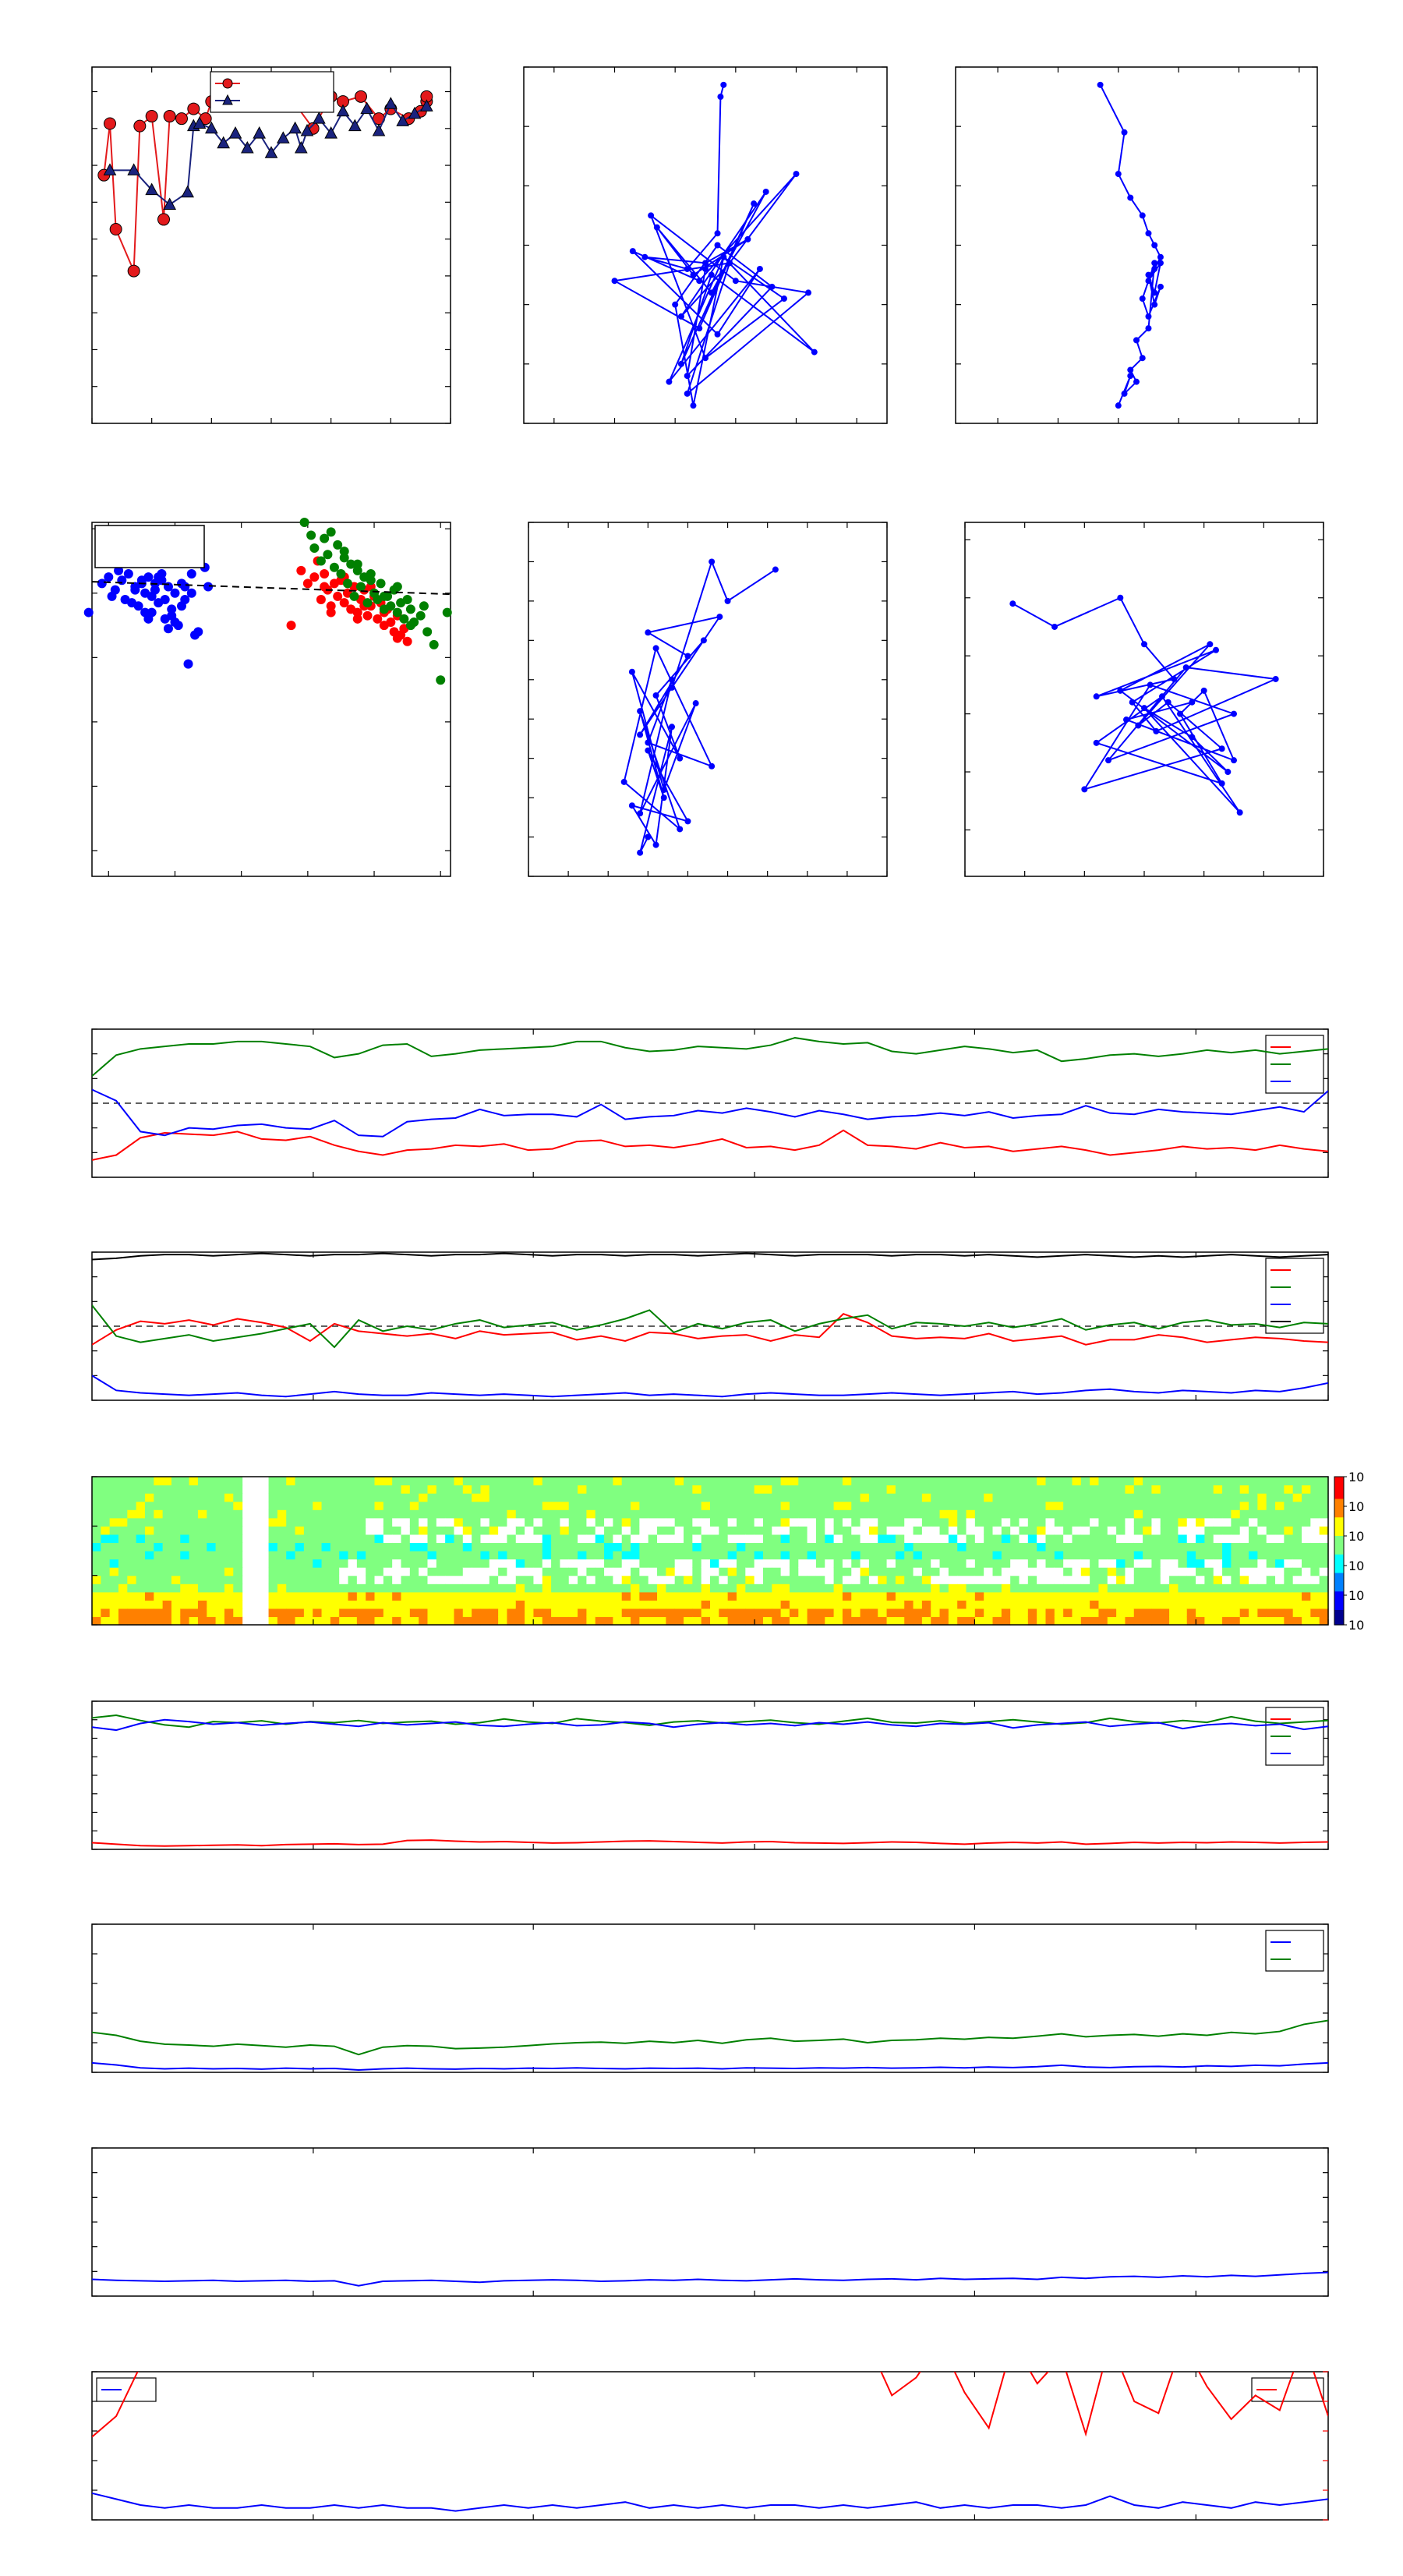 The image size is (1403, 2576). What do you see at coordinates (631, 671) in the screenshot?
I see `h3-point` at bounding box center [631, 671].